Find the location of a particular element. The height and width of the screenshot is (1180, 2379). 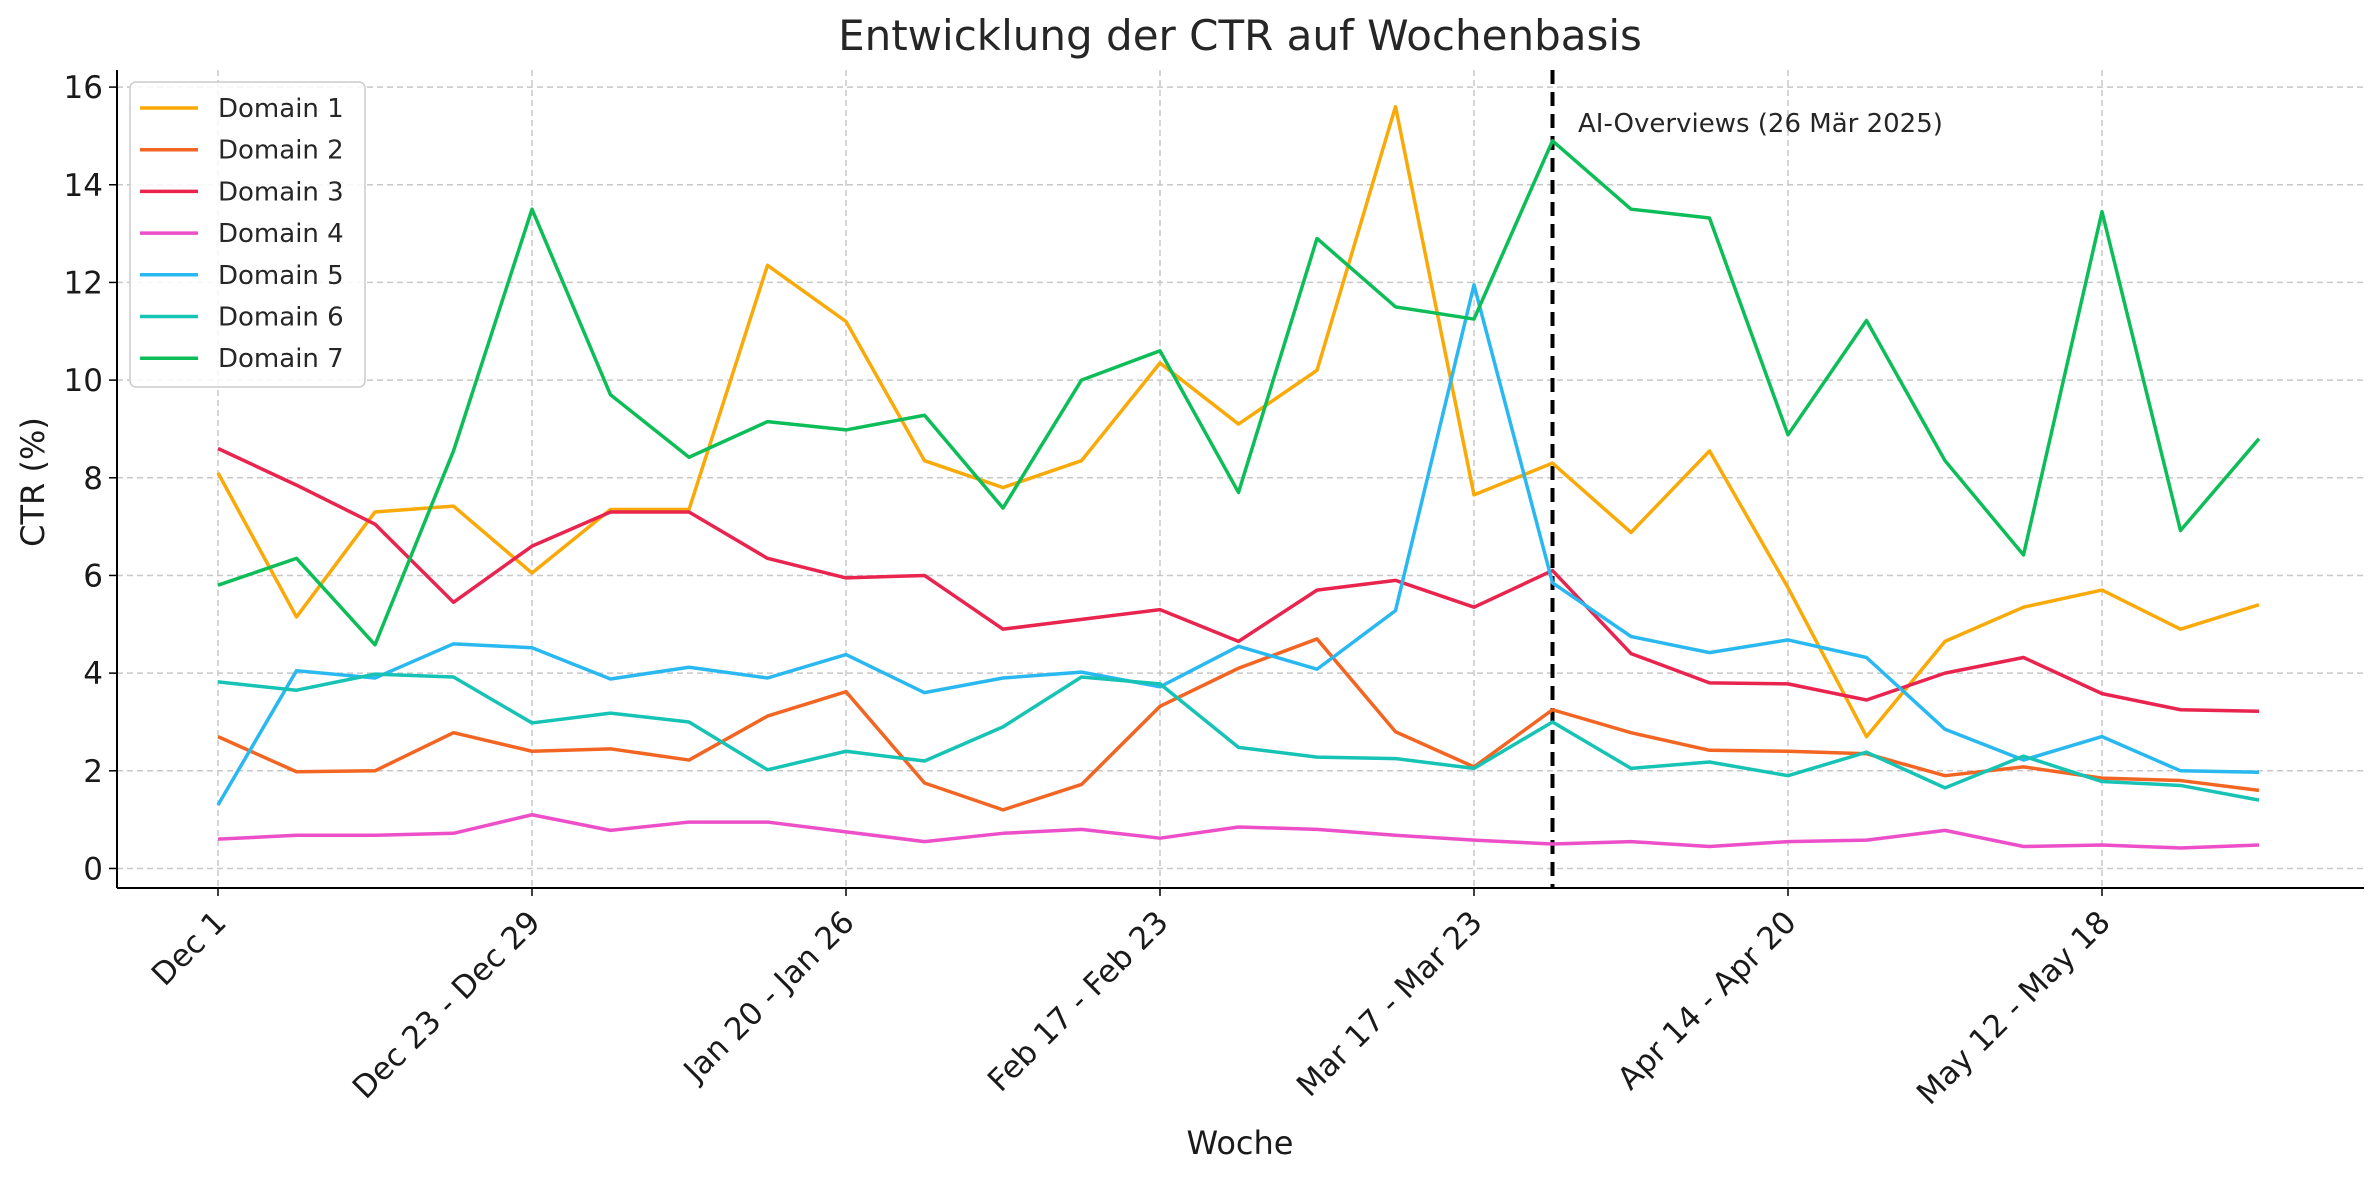

x-tick-label: Jan 20 - Jan 26 is located at coordinates (769, 997).